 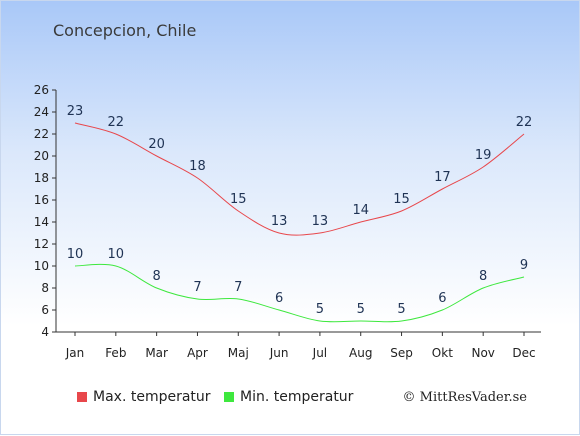 I want to click on legend-max: Max. temperatur, so click(x=144, y=397).